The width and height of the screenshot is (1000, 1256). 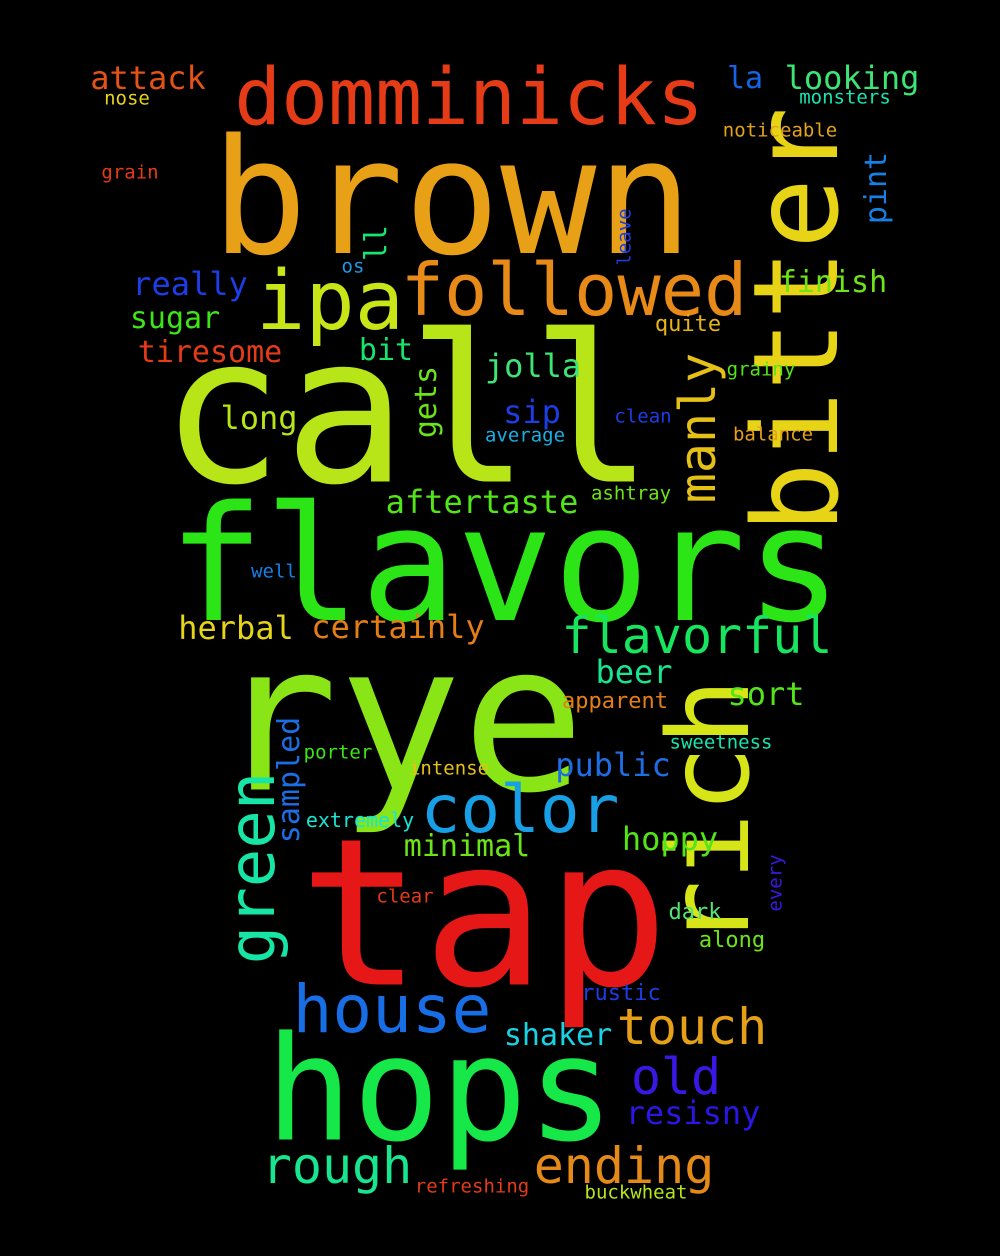 What do you see at coordinates (558, 1035) in the screenshot?
I see `word-shaker: shaker` at bounding box center [558, 1035].